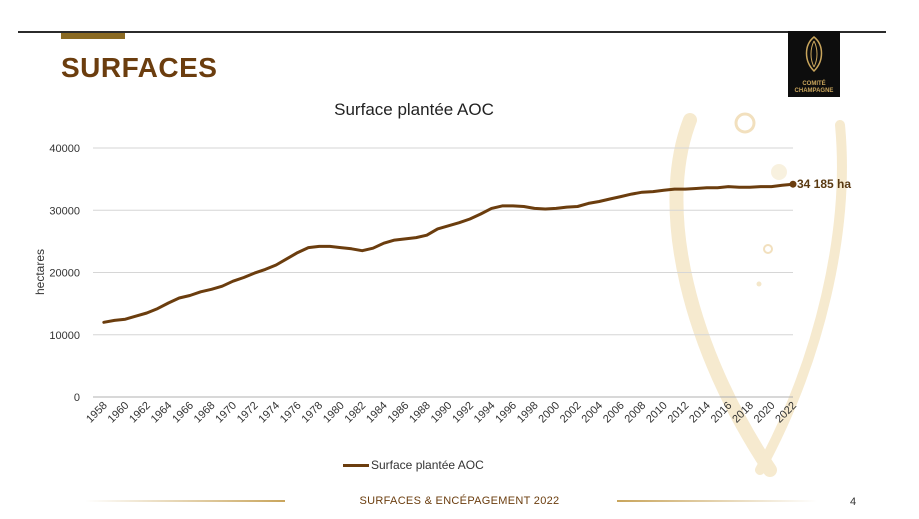 This screenshot has width=919, height=519. Describe the element at coordinates (226, 413) in the screenshot. I see `x-tick-label: 1970` at that location.